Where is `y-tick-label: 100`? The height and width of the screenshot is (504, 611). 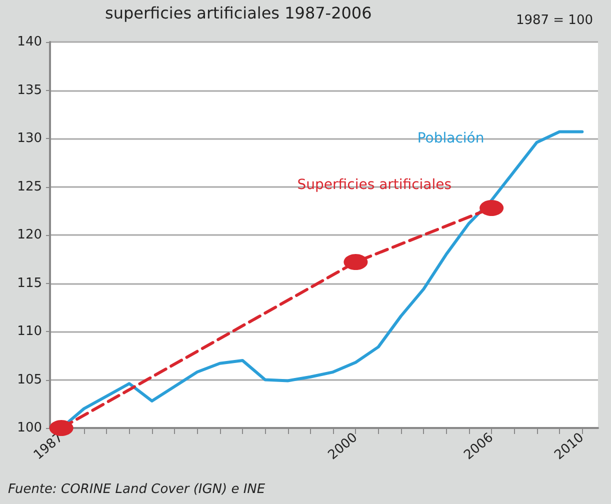 y-tick-label: 100 is located at coordinates (29, 428).